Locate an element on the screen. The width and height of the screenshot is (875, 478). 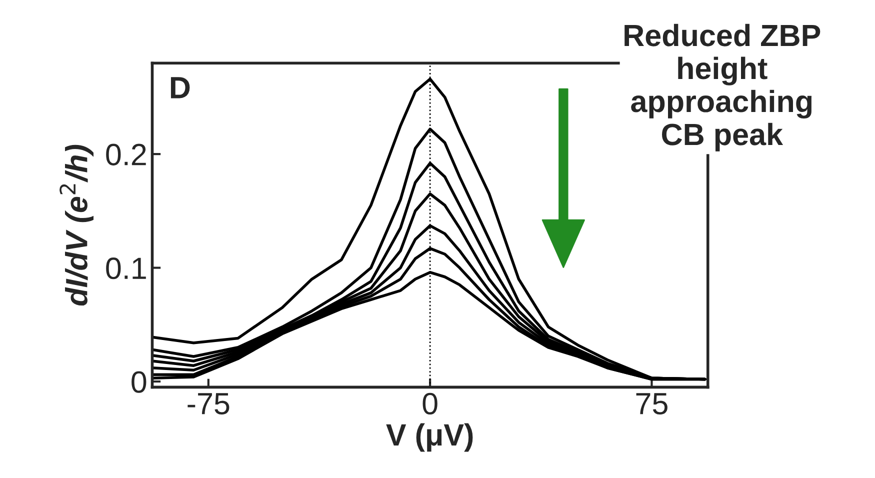
annotation: D is located at coordinates (180, 87).